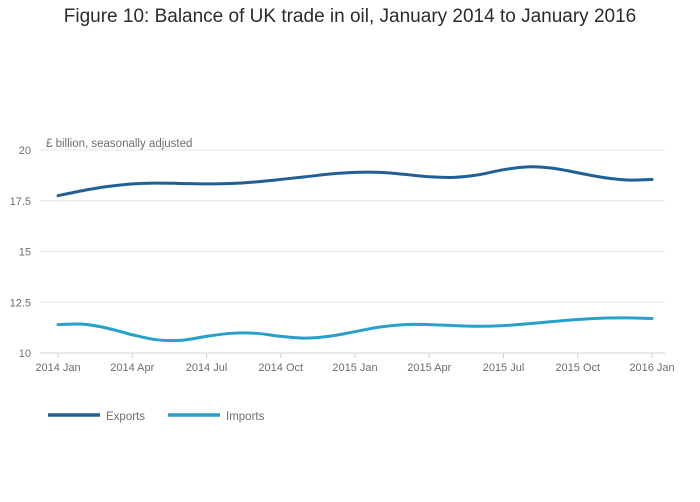  I want to click on x-tick-label: 2014 Jul, so click(207, 368).